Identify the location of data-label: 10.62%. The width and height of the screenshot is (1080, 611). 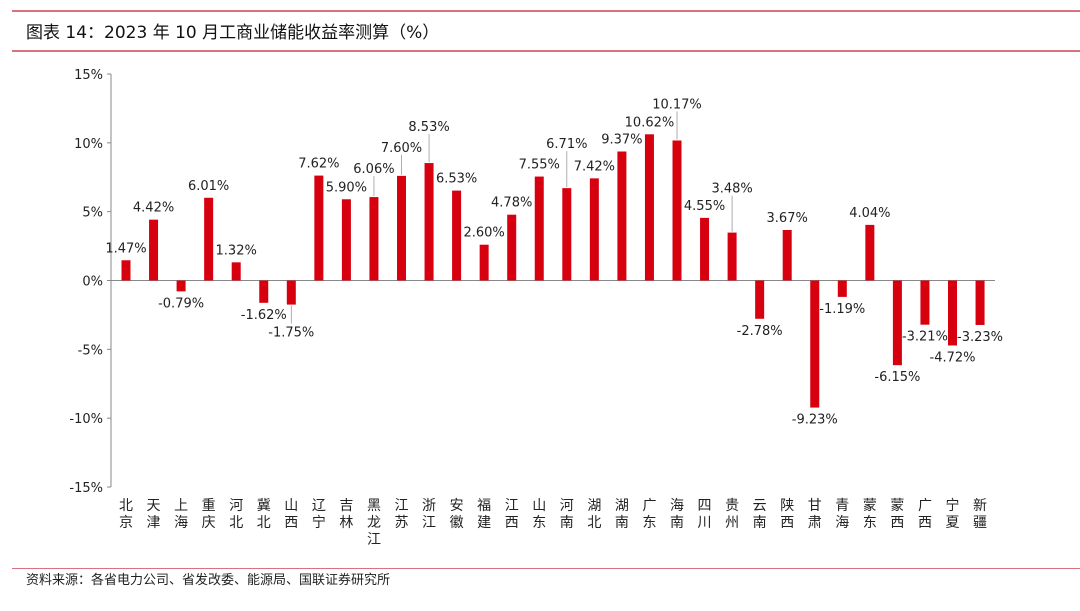
(650, 122).